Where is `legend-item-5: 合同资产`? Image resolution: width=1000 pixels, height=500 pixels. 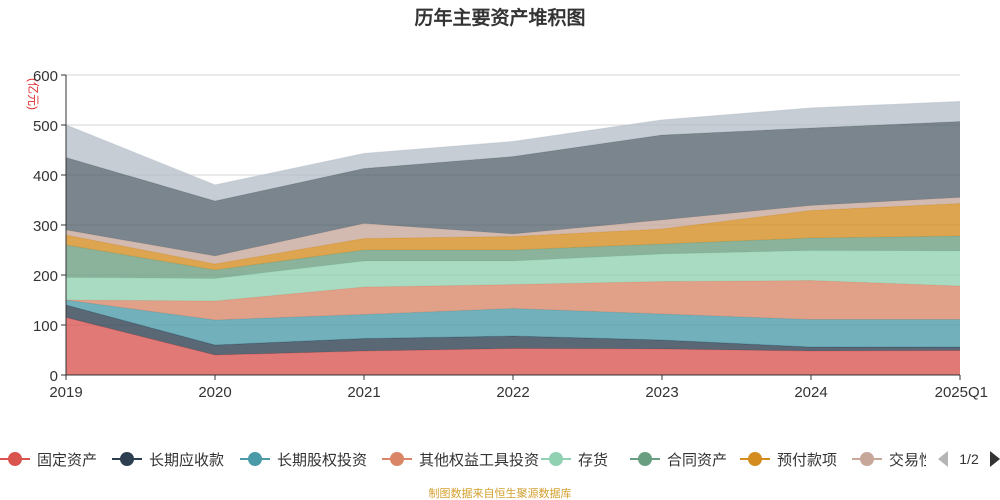
legend-item-5: 合同资产 is located at coordinates (678, 460).